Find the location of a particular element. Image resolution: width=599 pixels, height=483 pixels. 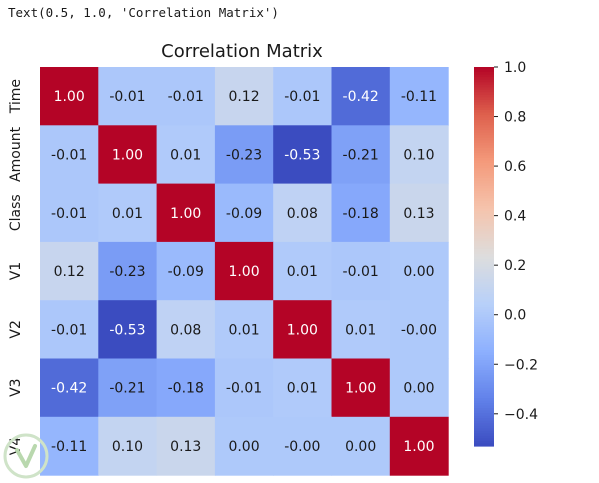

colorbar-tick-label: 0.8 is located at coordinates (515, 118).